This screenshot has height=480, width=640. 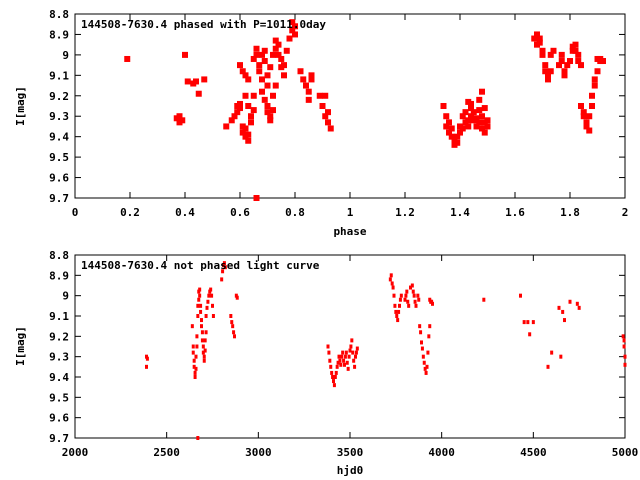 I want to click on x-tick-label: 1, so click(x=350, y=212).